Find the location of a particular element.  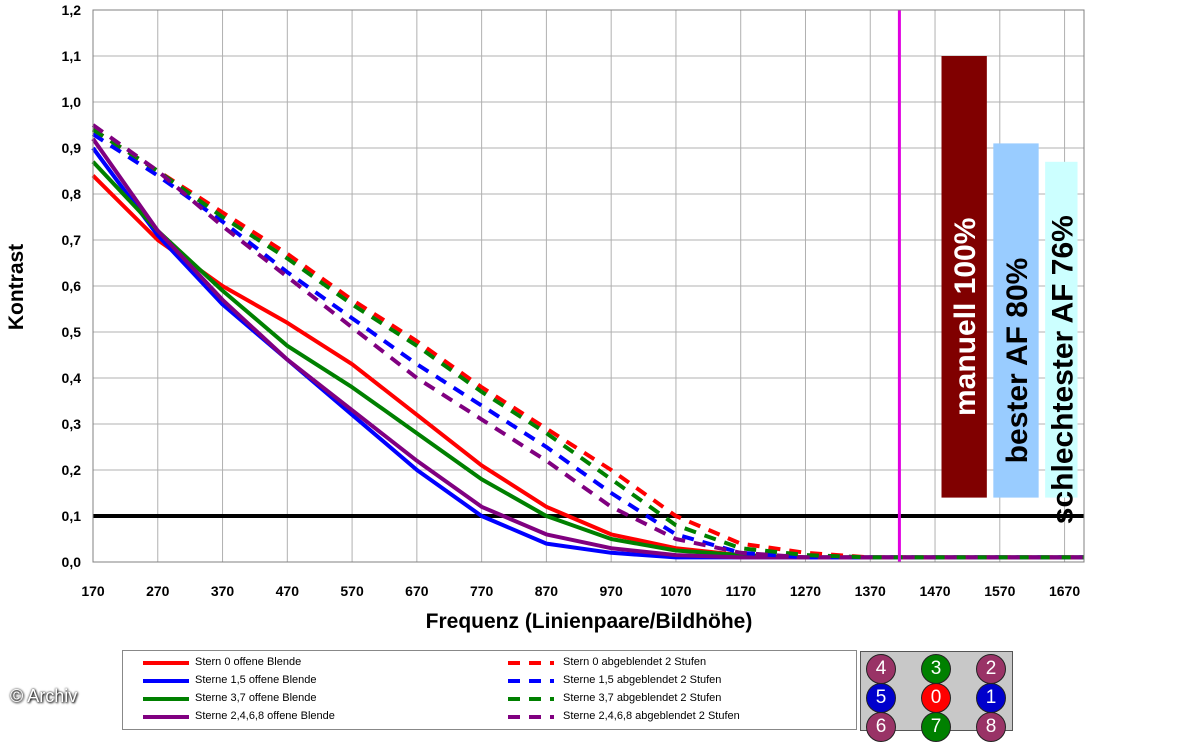

legend-label-1: Sterne 1,5 offene Blende is located at coordinates (256, 680).